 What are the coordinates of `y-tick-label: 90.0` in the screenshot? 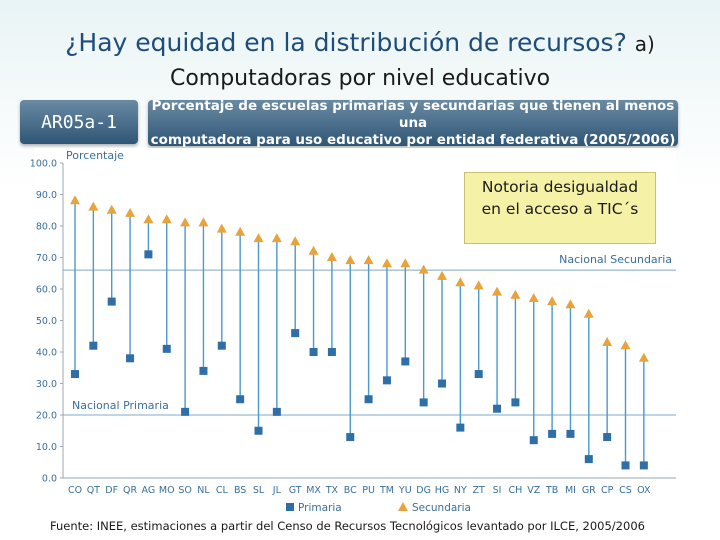 It's located at (46, 195).